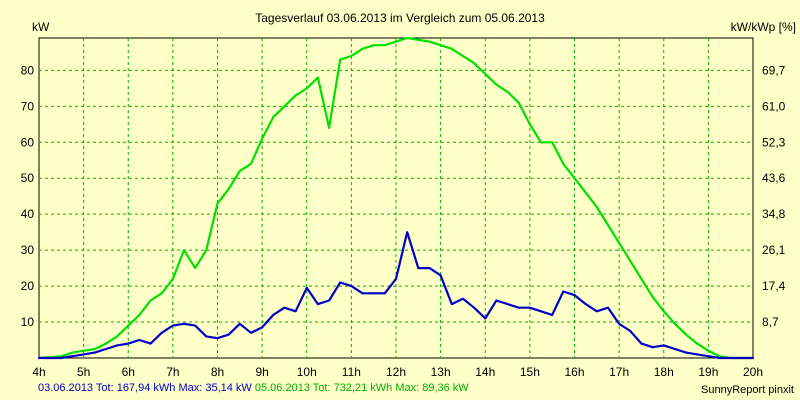 The image size is (800, 400). What do you see at coordinates (38, 372) in the screenshot?
I see `x-tick-label: 4h` at bounding box center [38, 372].